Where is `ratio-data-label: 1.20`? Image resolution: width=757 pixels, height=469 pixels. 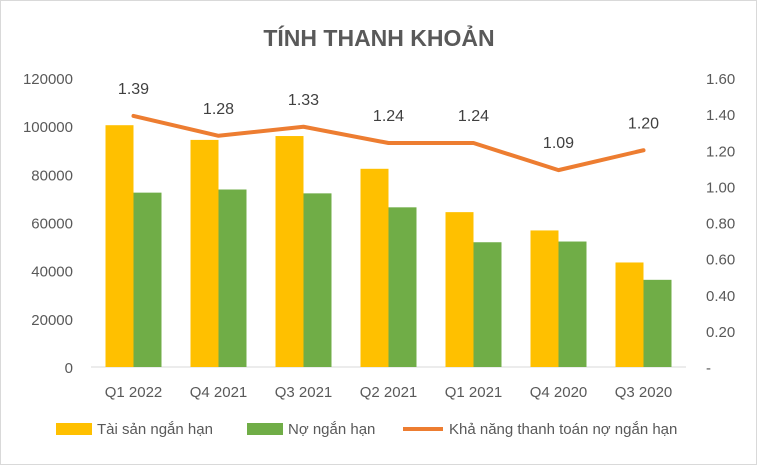
ratio-data-label: 1.20 is located at coordinates (643, 123).